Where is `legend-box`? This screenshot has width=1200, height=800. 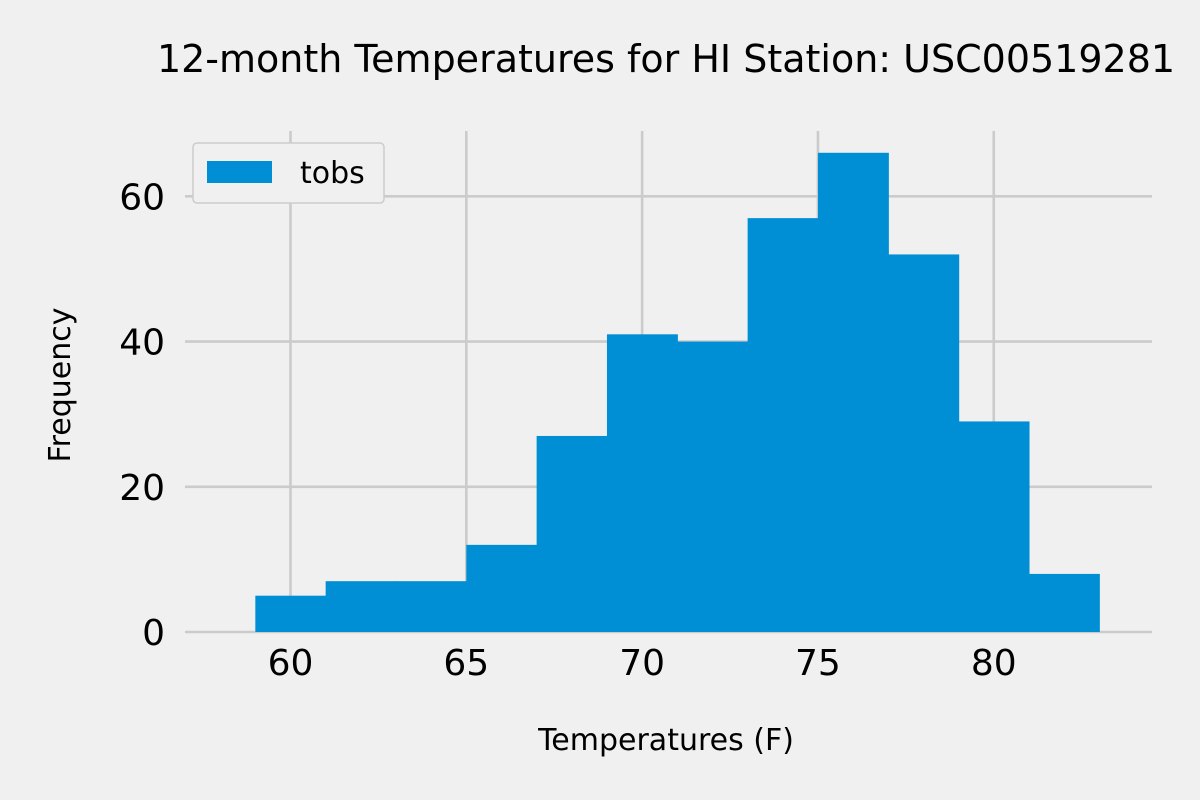 legend-box is located at coordinates (288, 173).